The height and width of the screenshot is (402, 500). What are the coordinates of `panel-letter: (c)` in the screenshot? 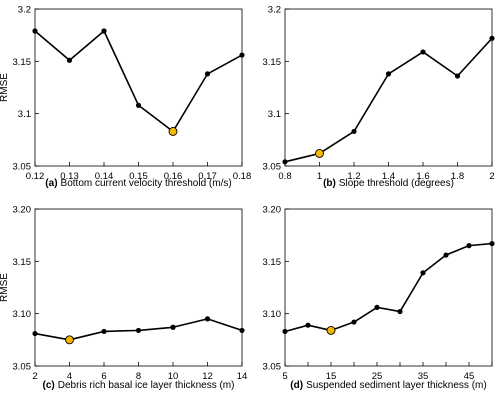 It's located at (49, 385).